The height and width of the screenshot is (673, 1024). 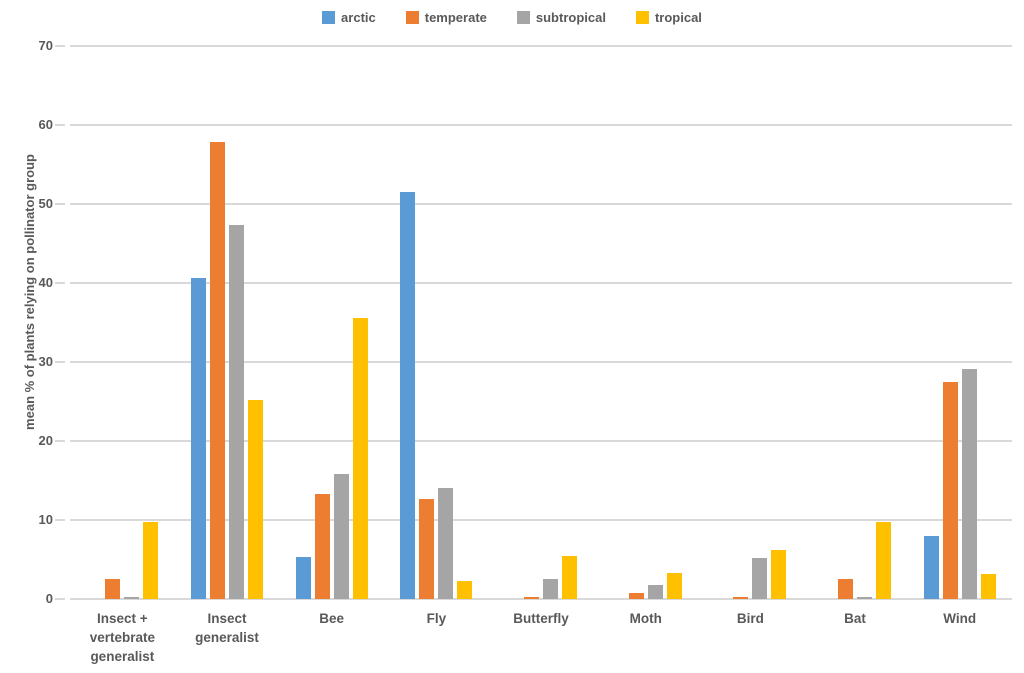 I want to click on legend-label: temperate, so click(x=455, y=17).